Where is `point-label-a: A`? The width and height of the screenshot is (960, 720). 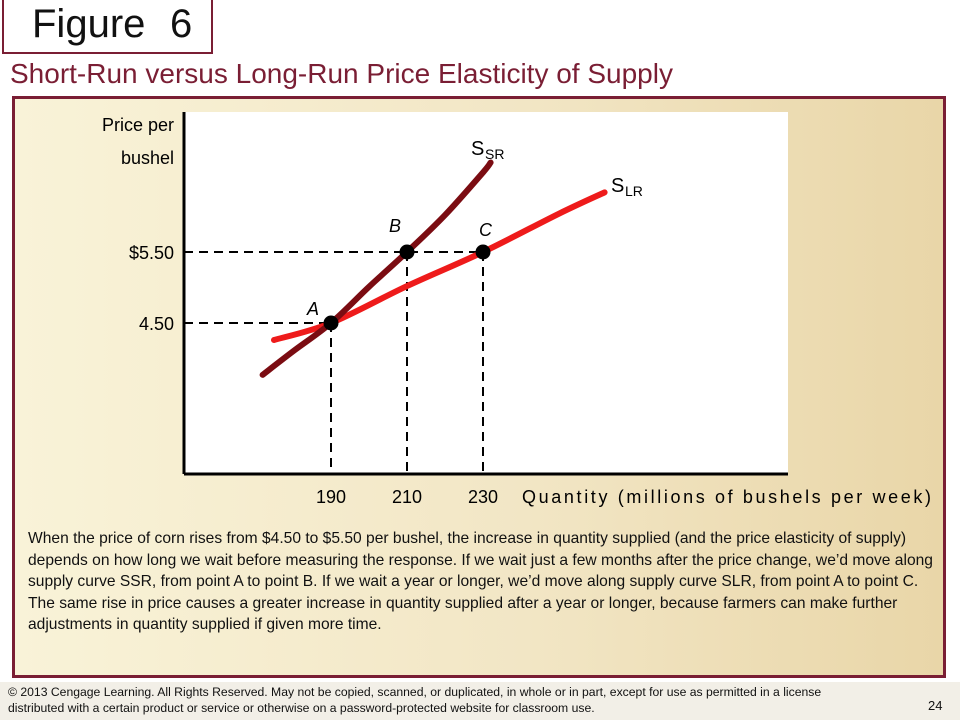 point-label-a: A is located at coordinates (312, 309).